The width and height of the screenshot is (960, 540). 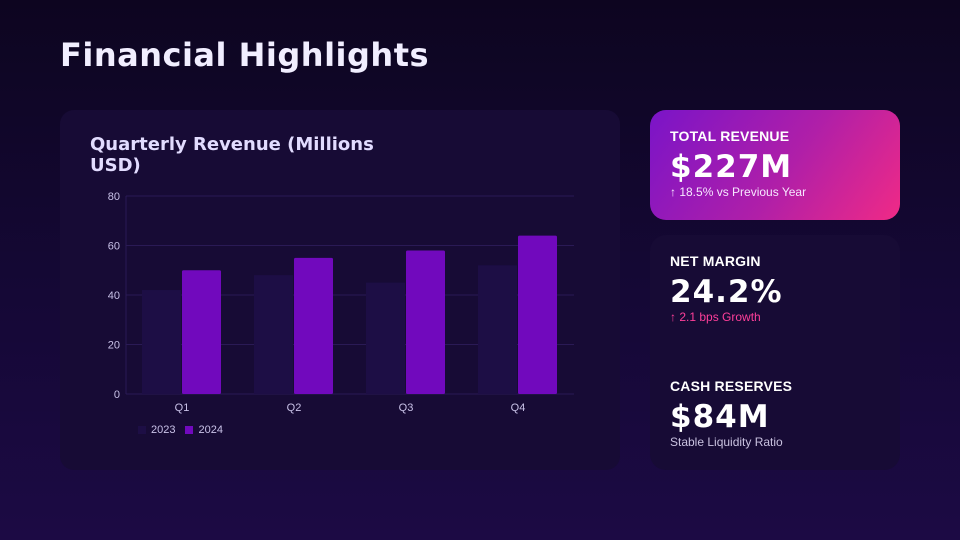 I want to click on bar-2023-q1, so click(x=161, y=342).